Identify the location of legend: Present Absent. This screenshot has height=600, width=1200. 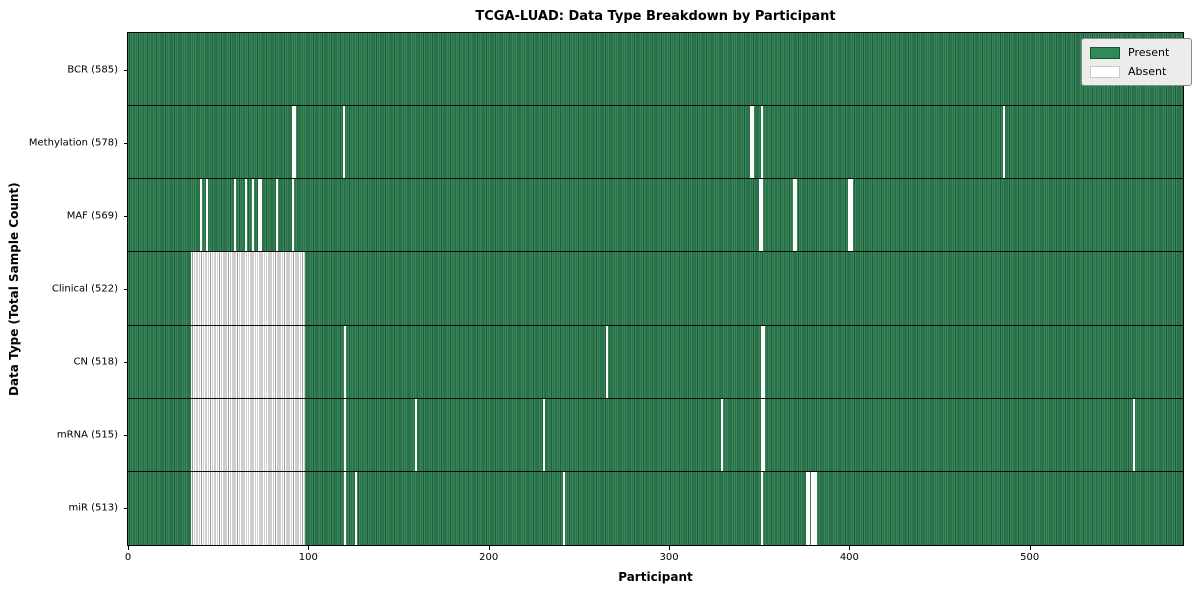
(1136, 62).